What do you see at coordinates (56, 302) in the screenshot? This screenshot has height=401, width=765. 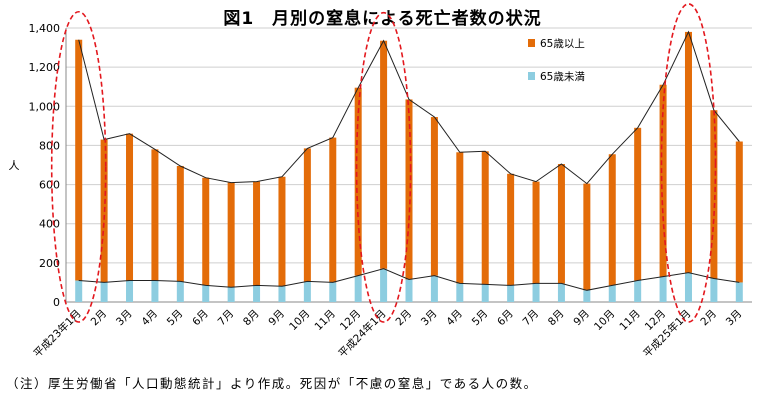 I see `y-tick-label: 0` at bounding box center [56, 302].